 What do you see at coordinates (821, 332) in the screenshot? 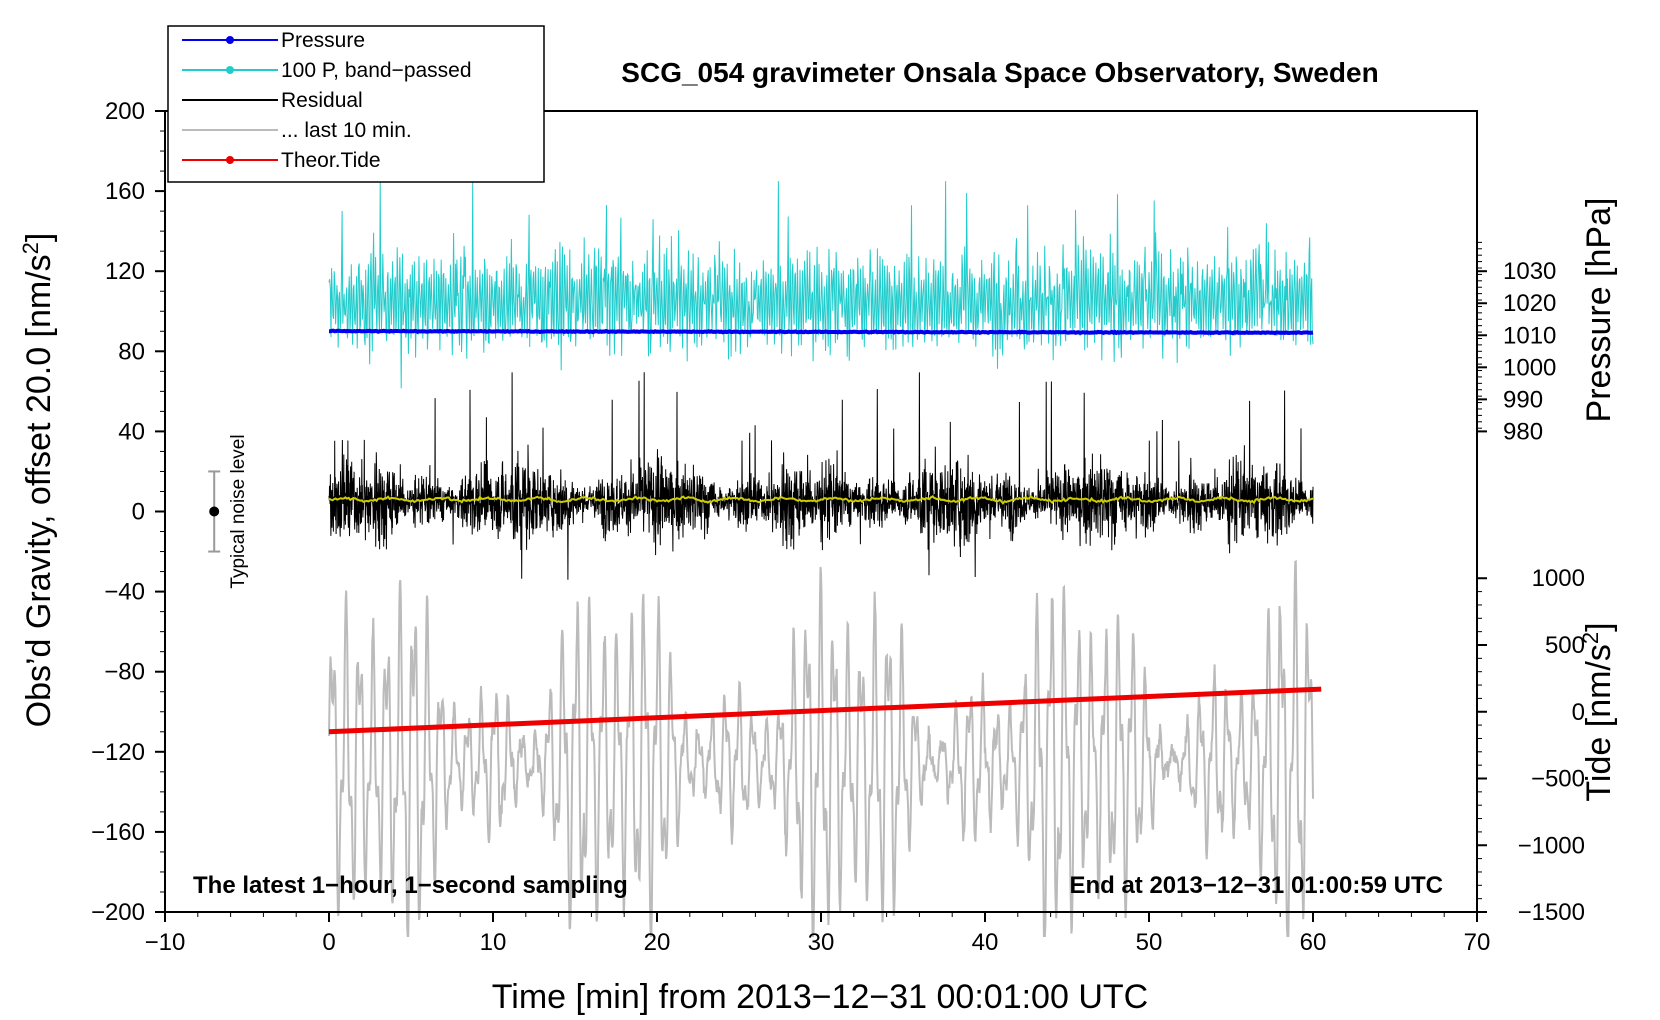
I see `series-pressure` at bounding box center [821, 332].